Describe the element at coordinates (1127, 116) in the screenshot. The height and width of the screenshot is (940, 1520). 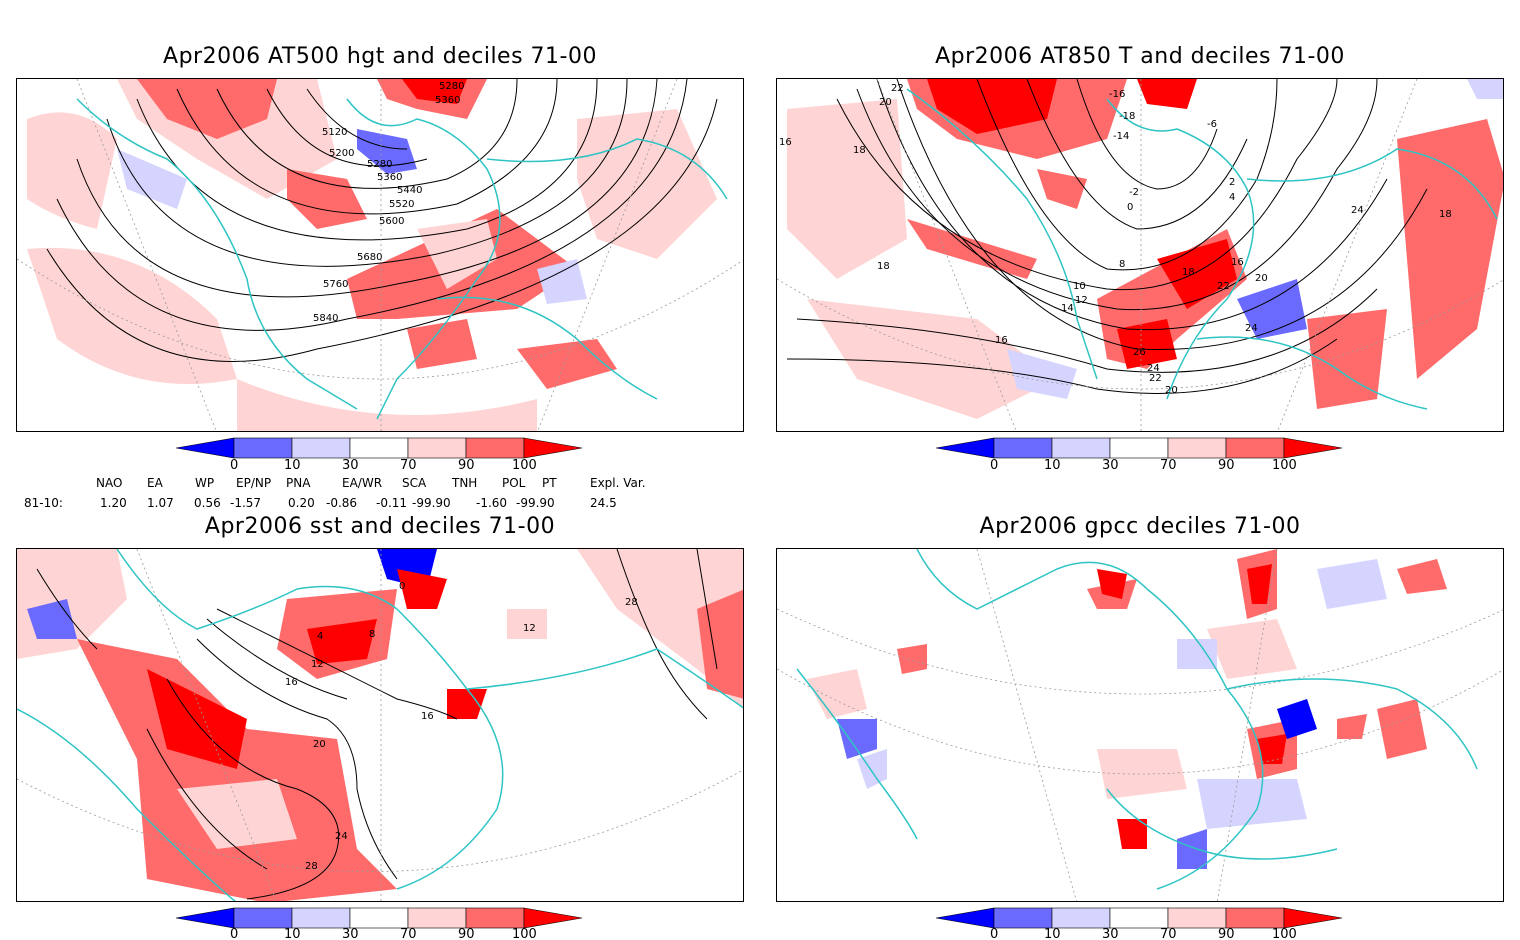
I see `contour-label: -18` at that location.